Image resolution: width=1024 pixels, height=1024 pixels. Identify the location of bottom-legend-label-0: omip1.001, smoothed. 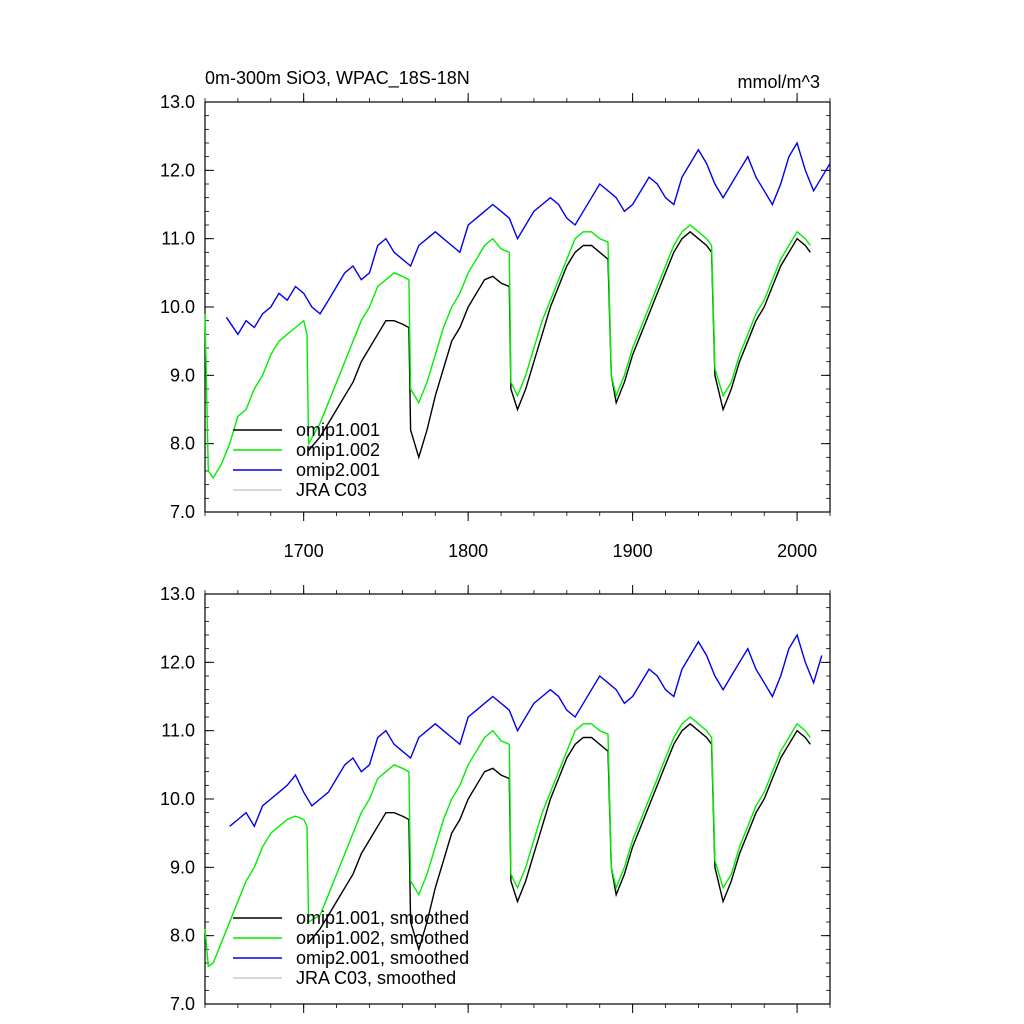
(382, 918).